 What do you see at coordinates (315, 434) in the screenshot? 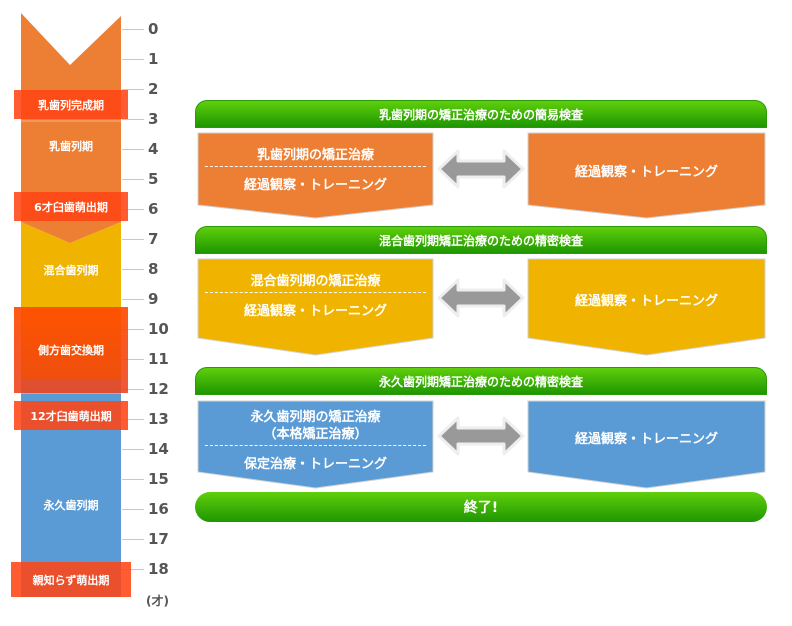
I see `treatment-label: （本格矯正治療）` at bounding box center [315, 434].